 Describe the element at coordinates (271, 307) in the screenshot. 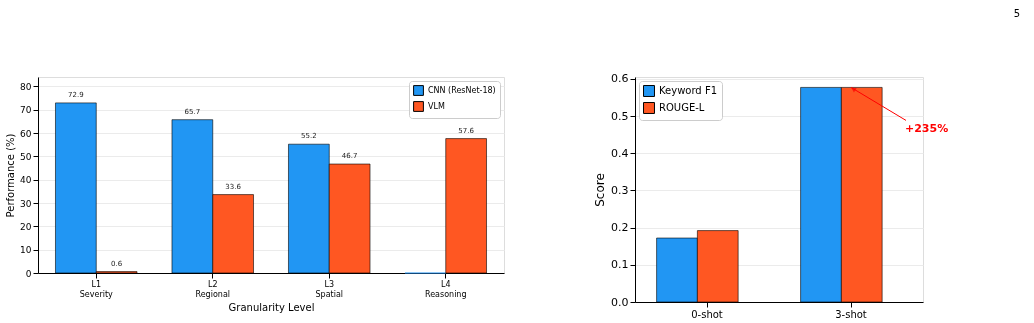

I see `x-axis-title: Granularity Level` at that location.